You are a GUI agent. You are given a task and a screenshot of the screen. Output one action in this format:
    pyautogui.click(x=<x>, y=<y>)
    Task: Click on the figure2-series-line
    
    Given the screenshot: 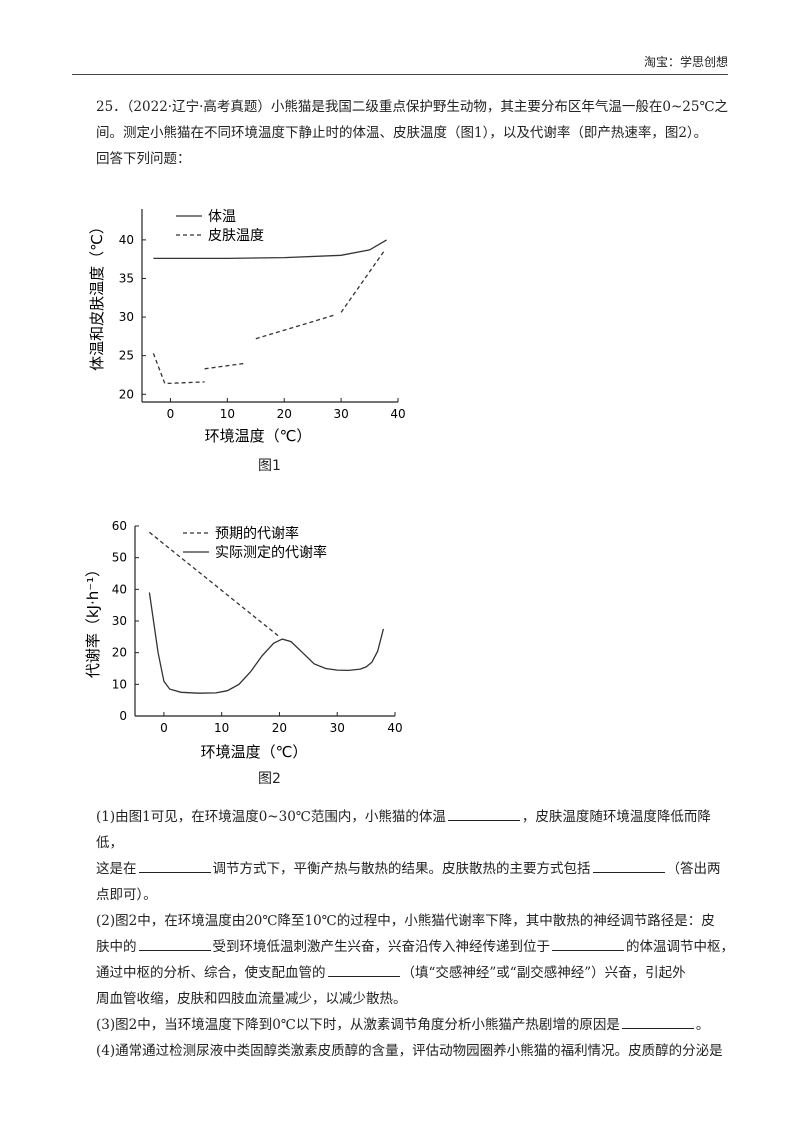 What is the action you would take?
    pyautogui.click(x=266, y=643)
    